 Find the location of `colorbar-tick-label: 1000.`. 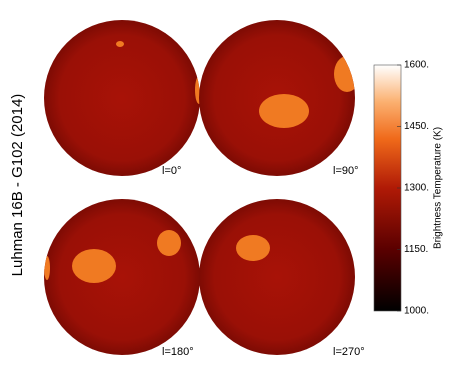

colorbar-tick-label: 1000. is located at coordinates (416, 311).